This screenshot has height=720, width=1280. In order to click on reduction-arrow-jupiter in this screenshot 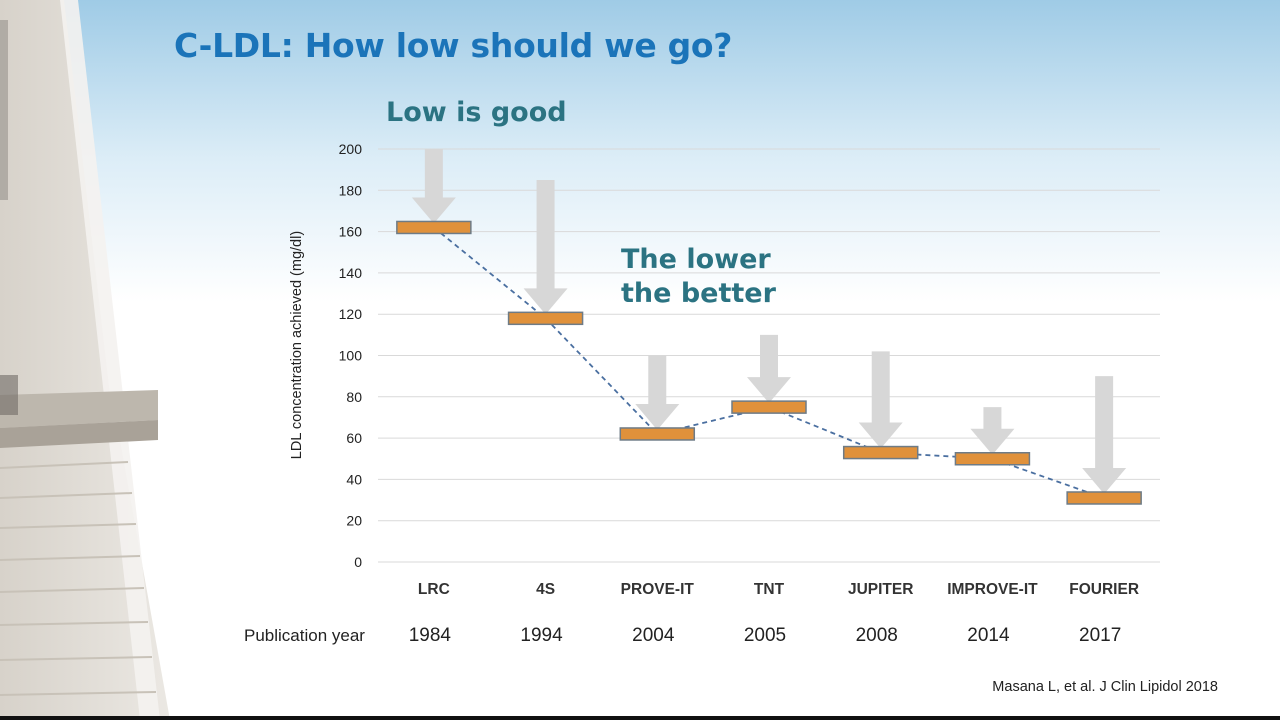, I will do `click(880, 400)`.